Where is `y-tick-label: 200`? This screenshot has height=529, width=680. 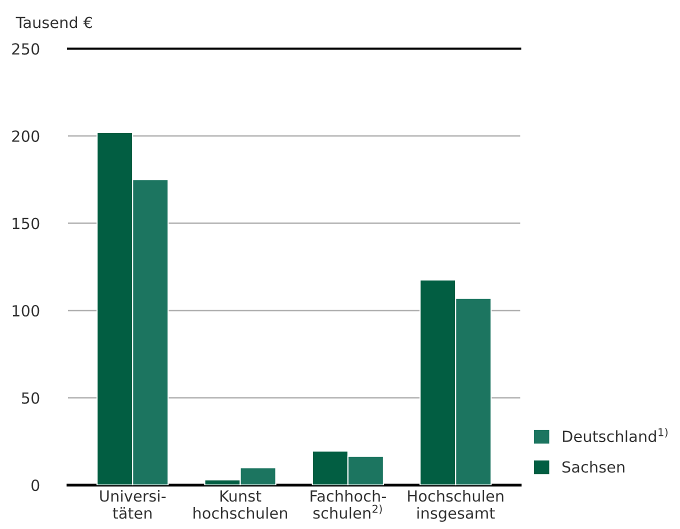 y-tick-label: 200 is located at coordinates (26, 136).